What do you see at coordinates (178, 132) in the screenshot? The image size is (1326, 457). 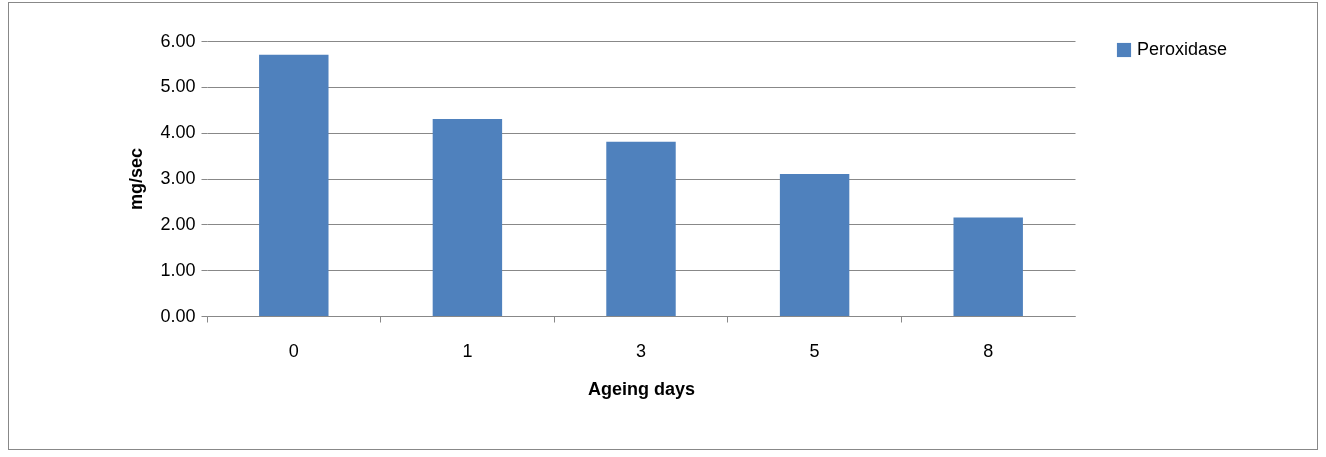 I see `y-tick-label: 4.00` at bounding box center [178, 132].